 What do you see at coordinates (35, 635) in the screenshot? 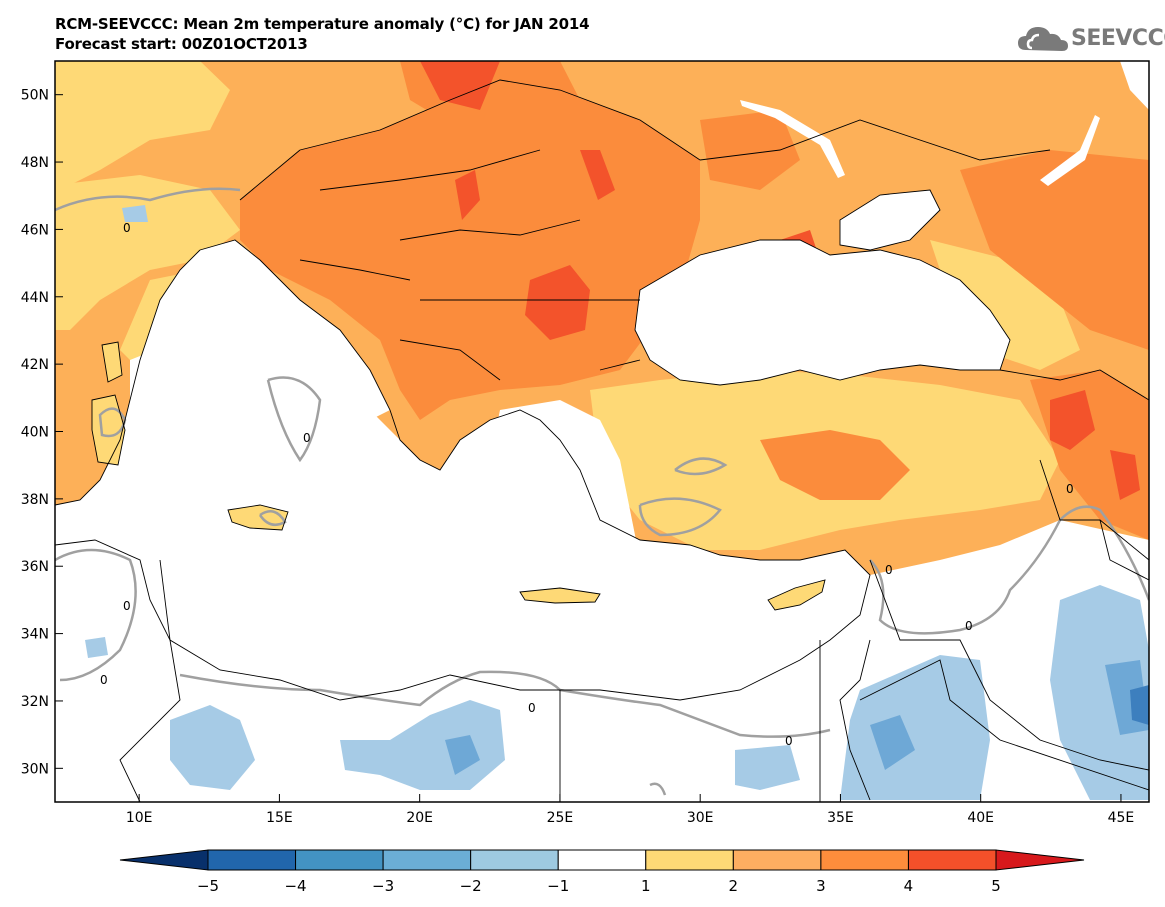
I see `y-tick-label: 34N` at bounding box center [35, 635].